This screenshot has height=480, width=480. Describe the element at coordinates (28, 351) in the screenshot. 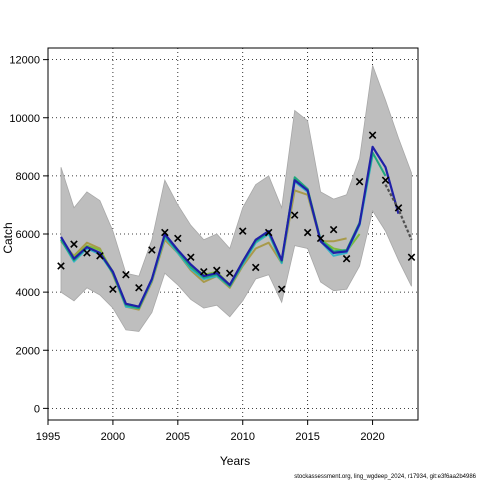

I see `y-tick-label: 2000` at that location.